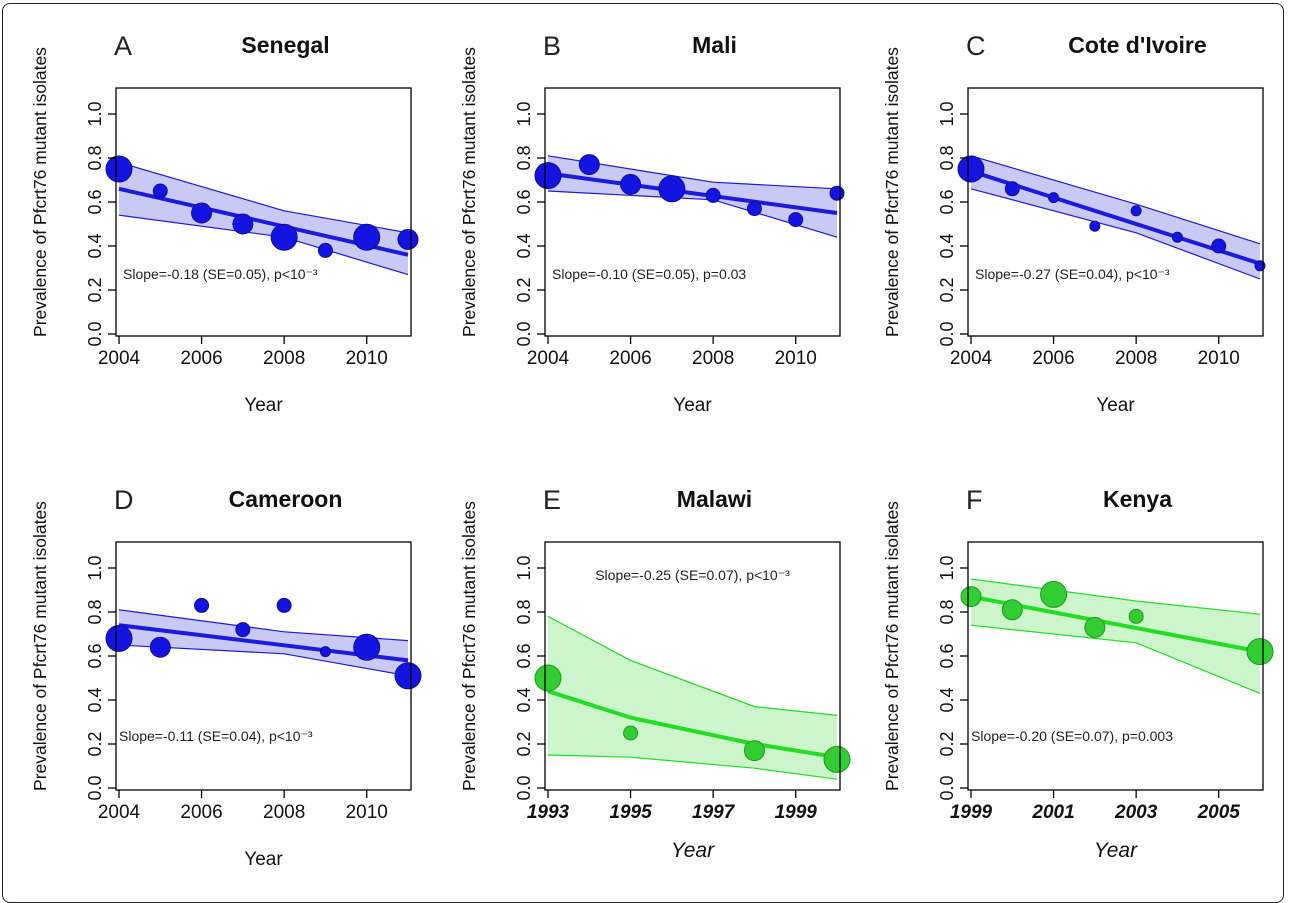 The width and height of the screenshot is (1290, 903). Describe the element at coordinates (124, 500) in the screenshot. I see `panel-letter: D` at that location.